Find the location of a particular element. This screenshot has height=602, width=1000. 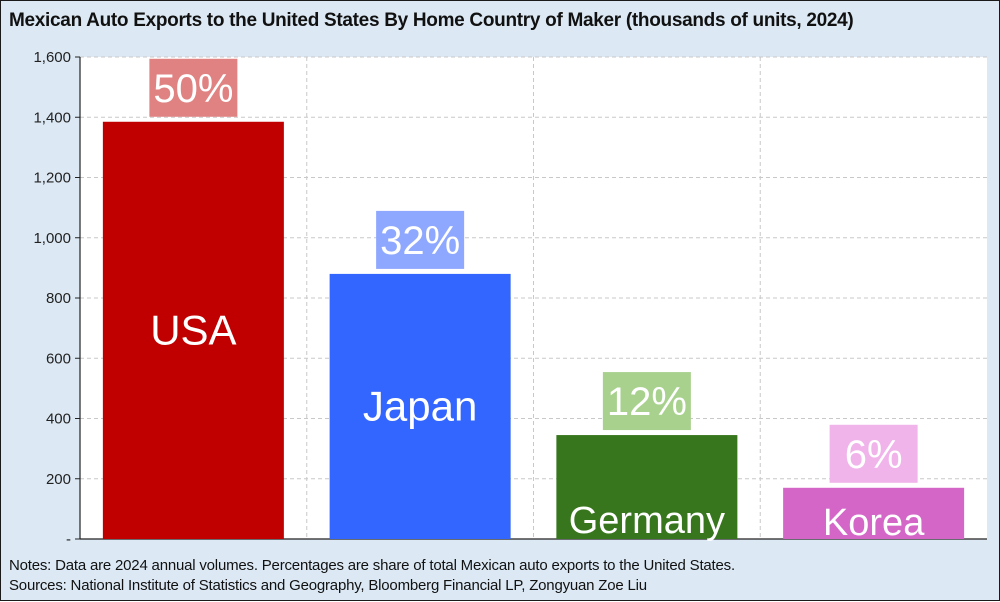

bar-usa is located at coordinates (193, 330).